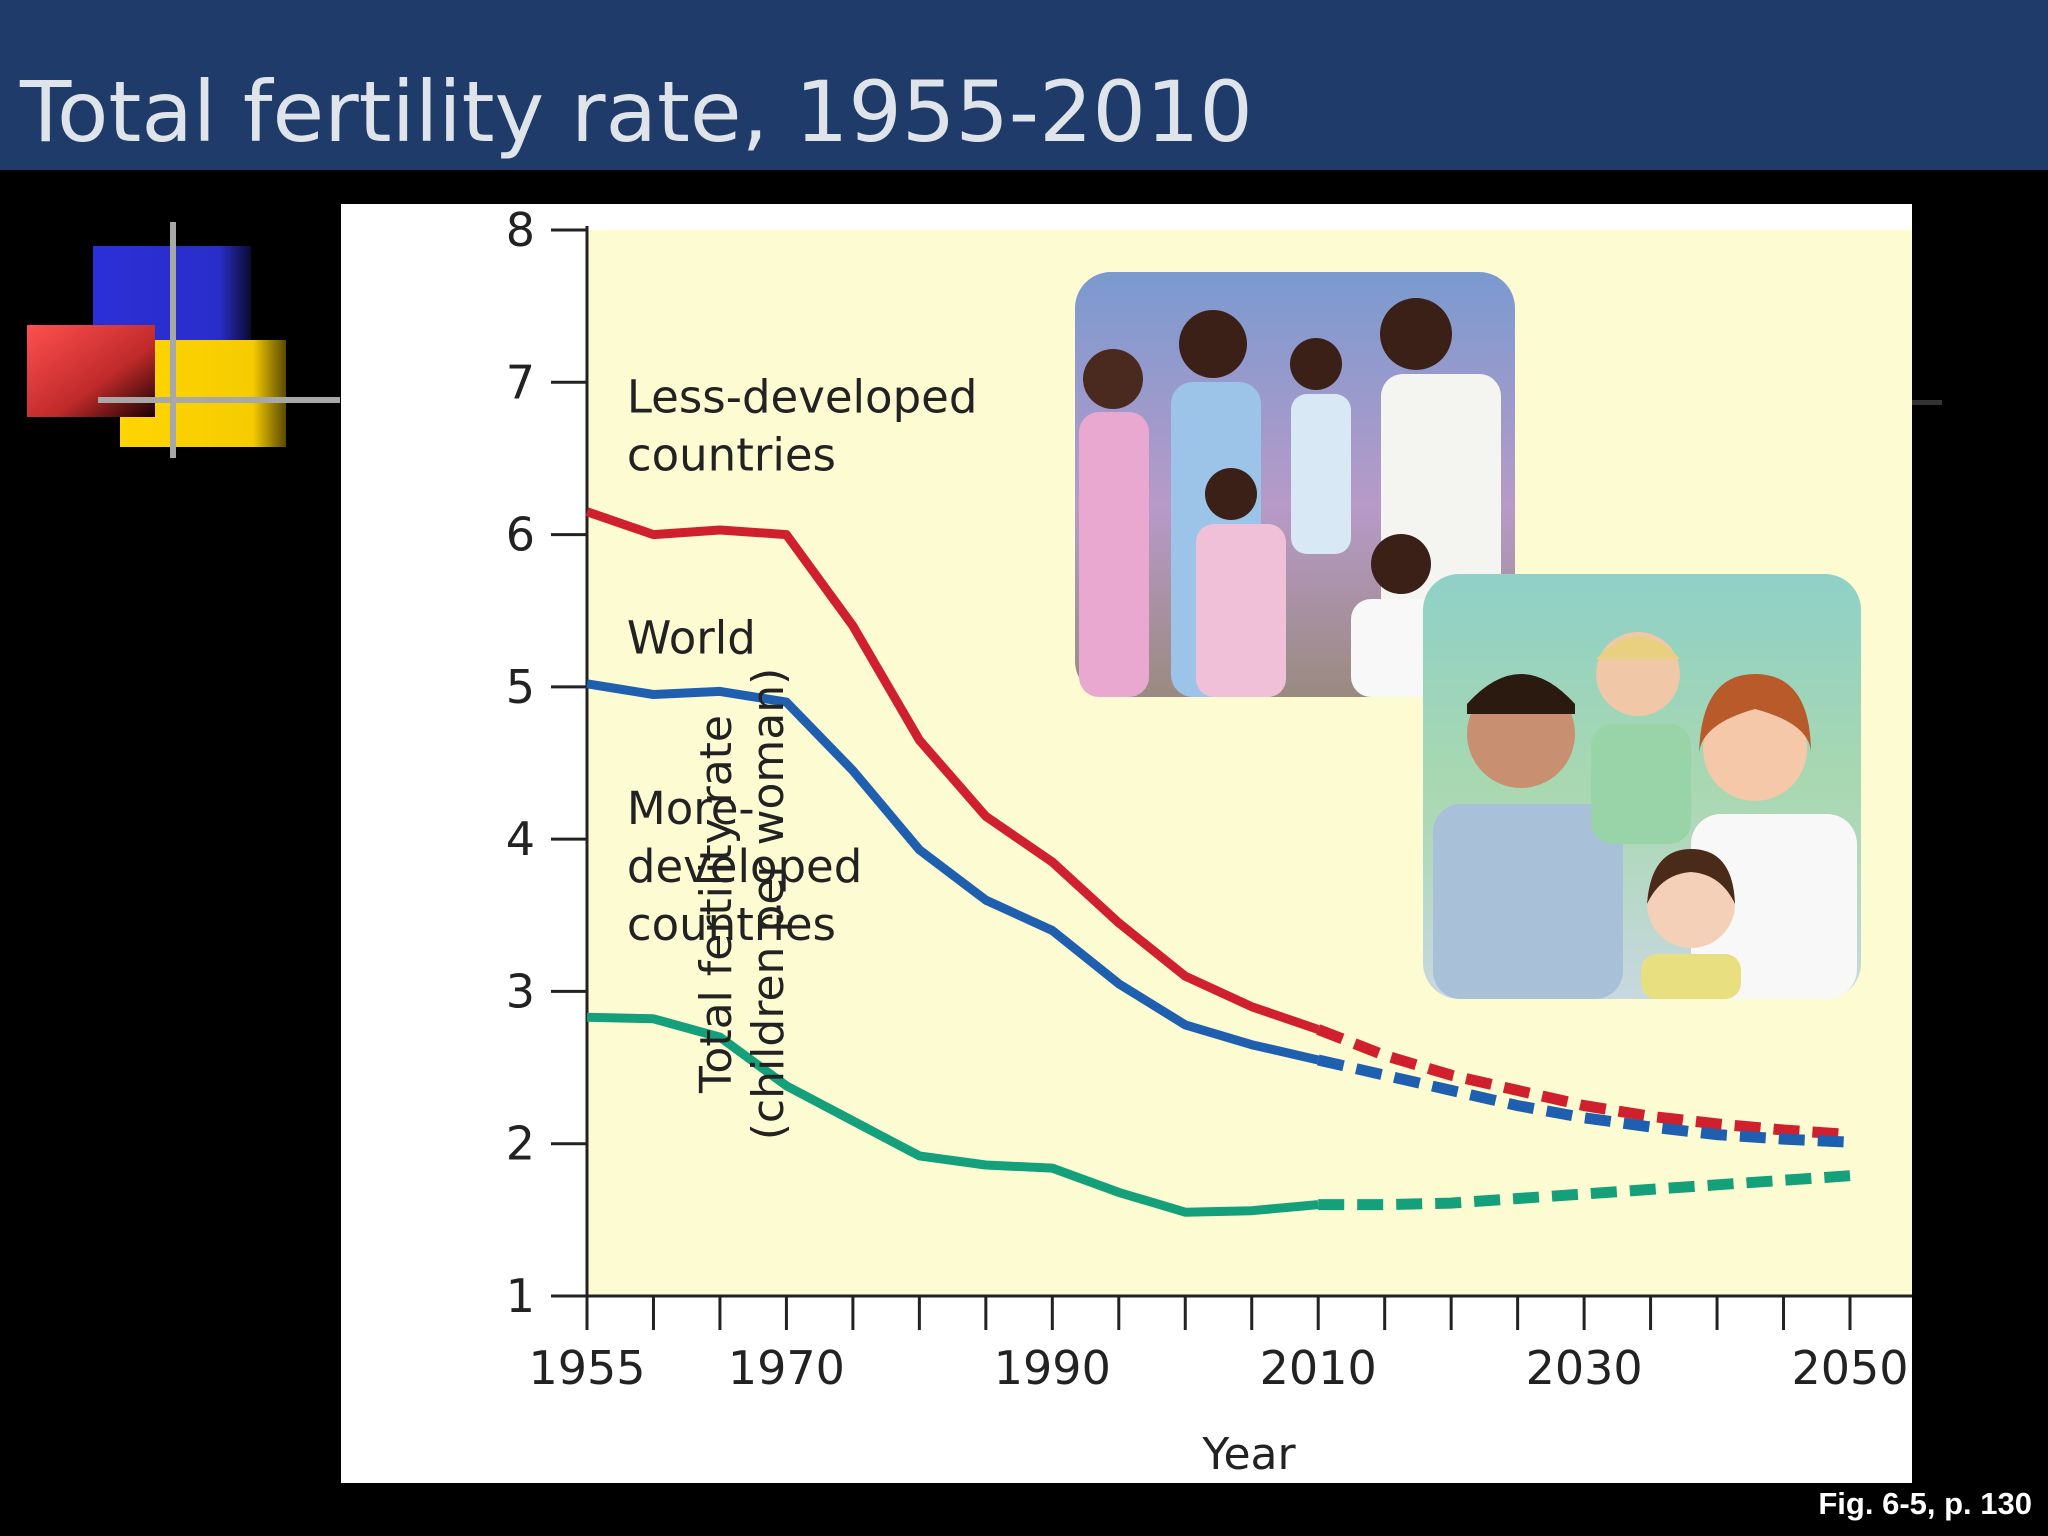  What do you see at coordinates (636, 112) in the screenshot?
I see `slide-title: Total fertility rate, 1955-2010` at bounding box center [636, 112].